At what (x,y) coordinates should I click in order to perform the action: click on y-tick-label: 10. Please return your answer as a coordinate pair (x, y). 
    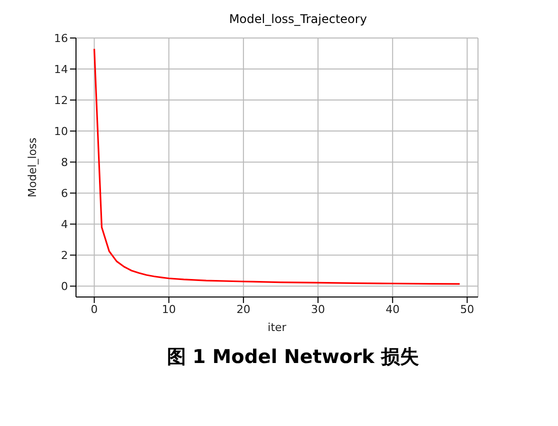
    Looking at the image, I should click on (61, 131).